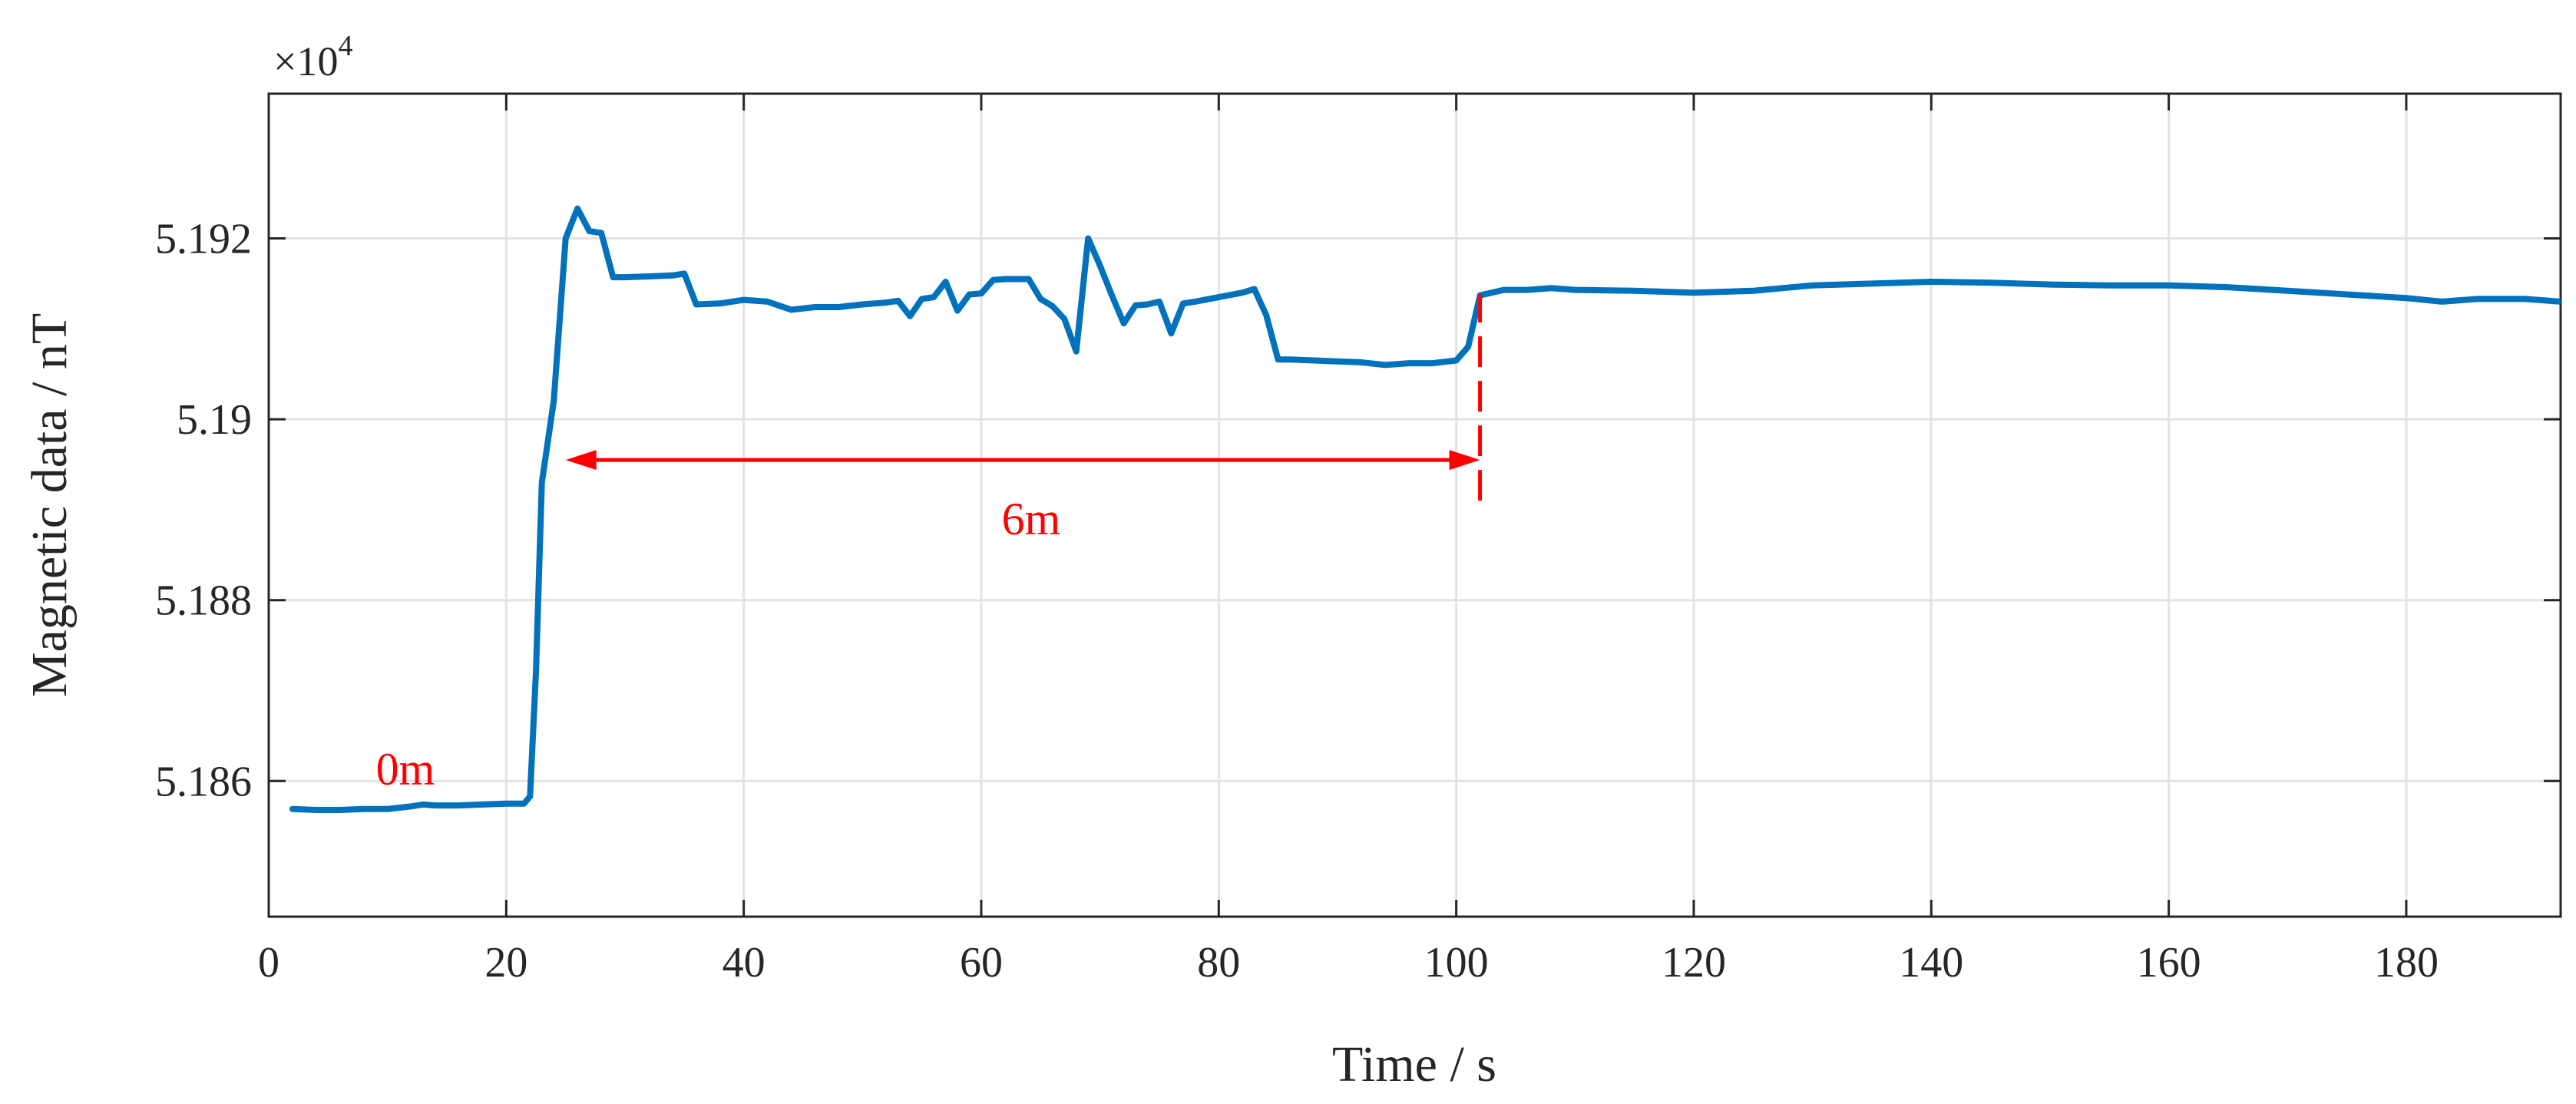 Image resolution: width=2576 pixels, height=1104 pixels. Describe the element at coordinates (982, 963) in the screenshot. I see `x-tick-label: 60` at that location.